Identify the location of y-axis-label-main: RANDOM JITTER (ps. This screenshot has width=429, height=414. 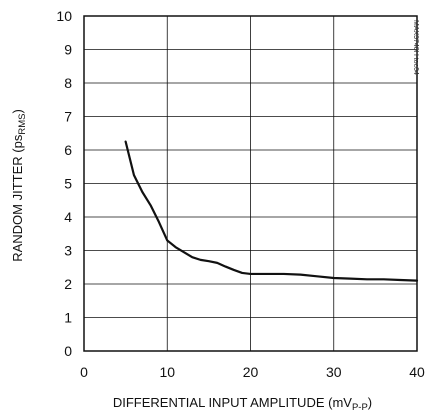
(17, 198).